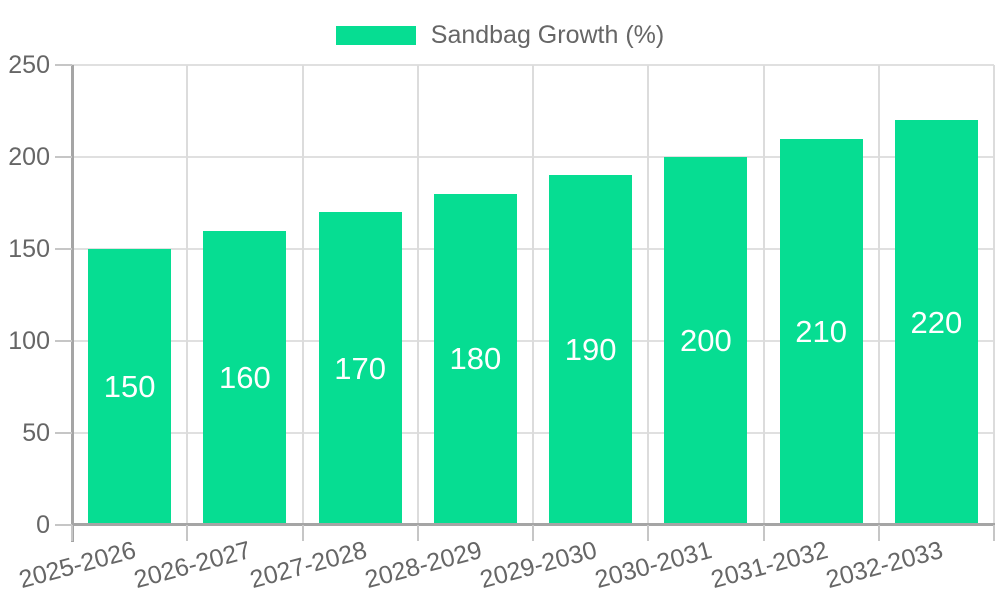 This screenshot has width=1000, height=600. What do you see at coordinates (72, 303) in the screenshot?
I see `y-axis-line` at bounding box center [72, 303].